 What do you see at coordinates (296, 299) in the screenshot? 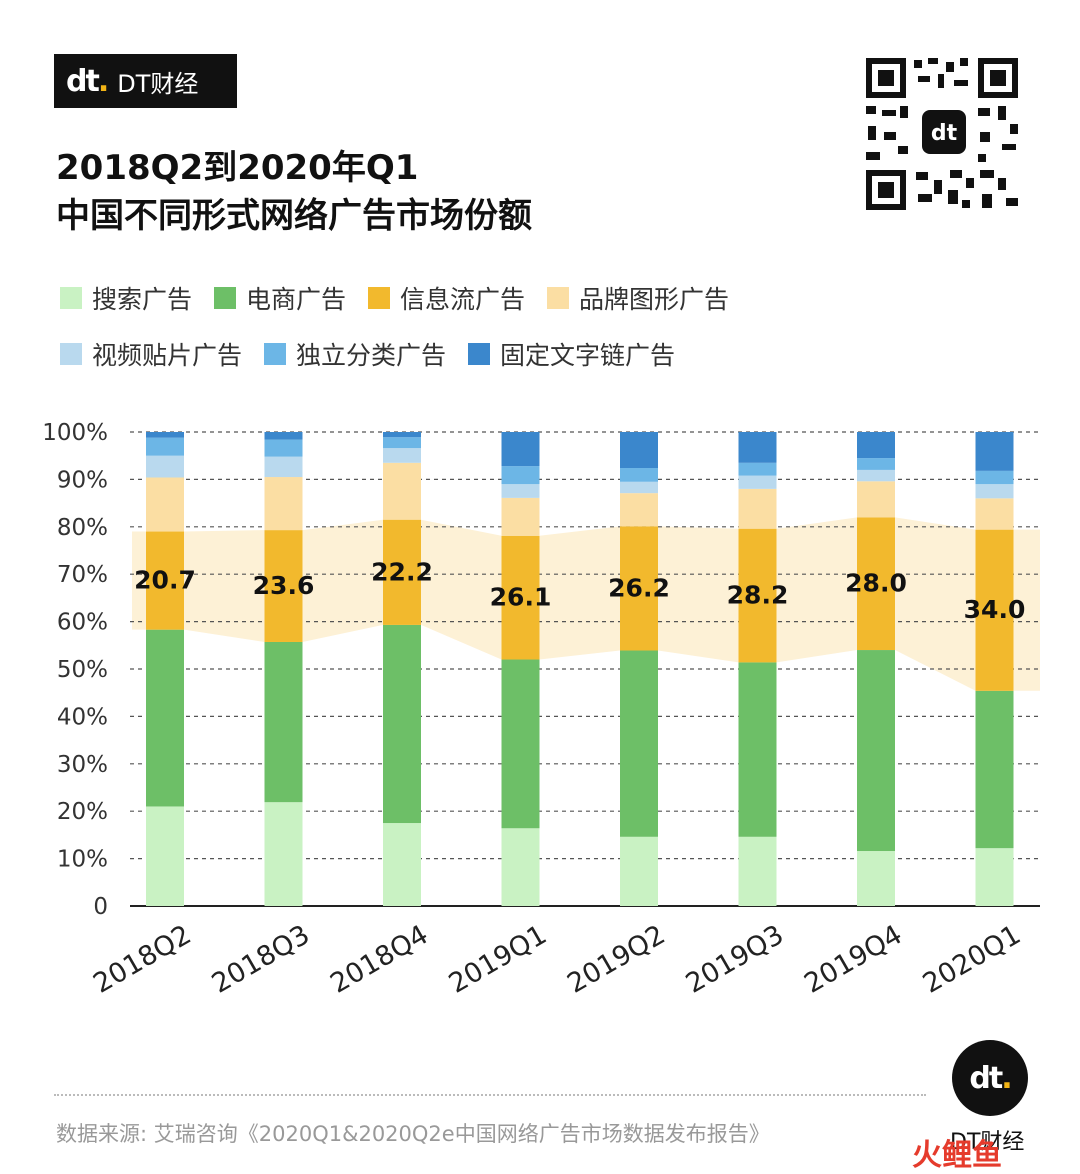
I see `legend-label-ecommerce: 电商广告` at bounding box center [296, 299].